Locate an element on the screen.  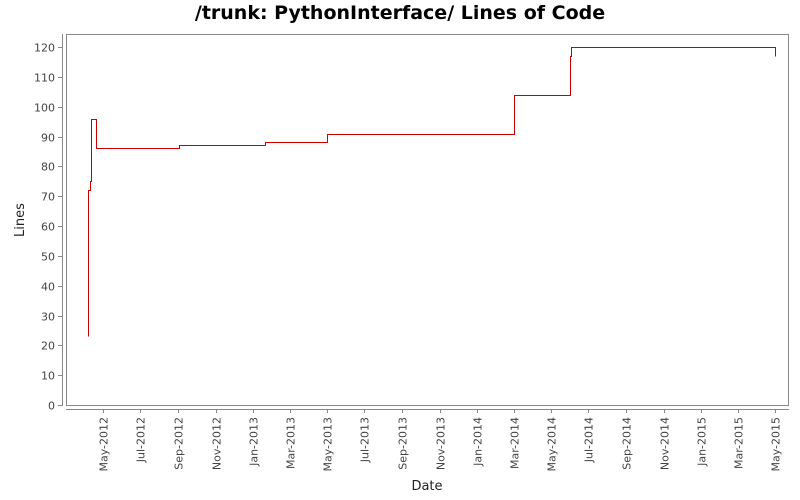
y-tick-label: 20 is located at coordinates (48, 346).